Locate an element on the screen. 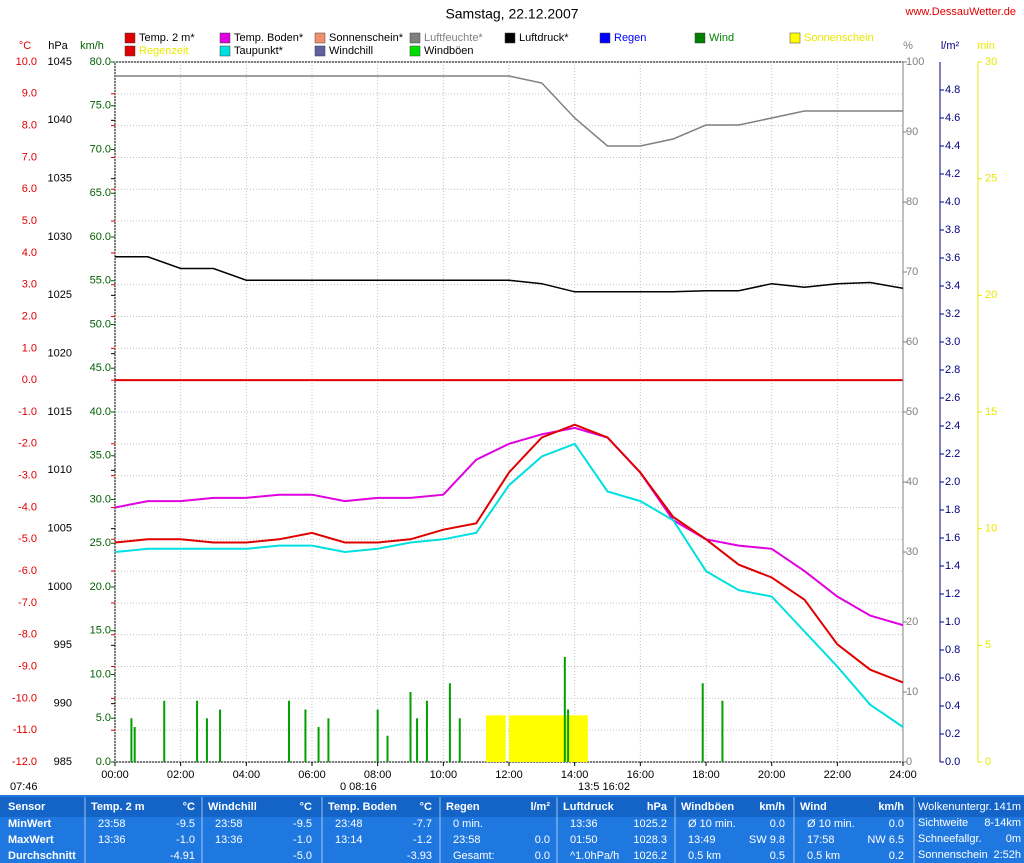  table-cell: 17:58 is located at coordinates (821, 840).